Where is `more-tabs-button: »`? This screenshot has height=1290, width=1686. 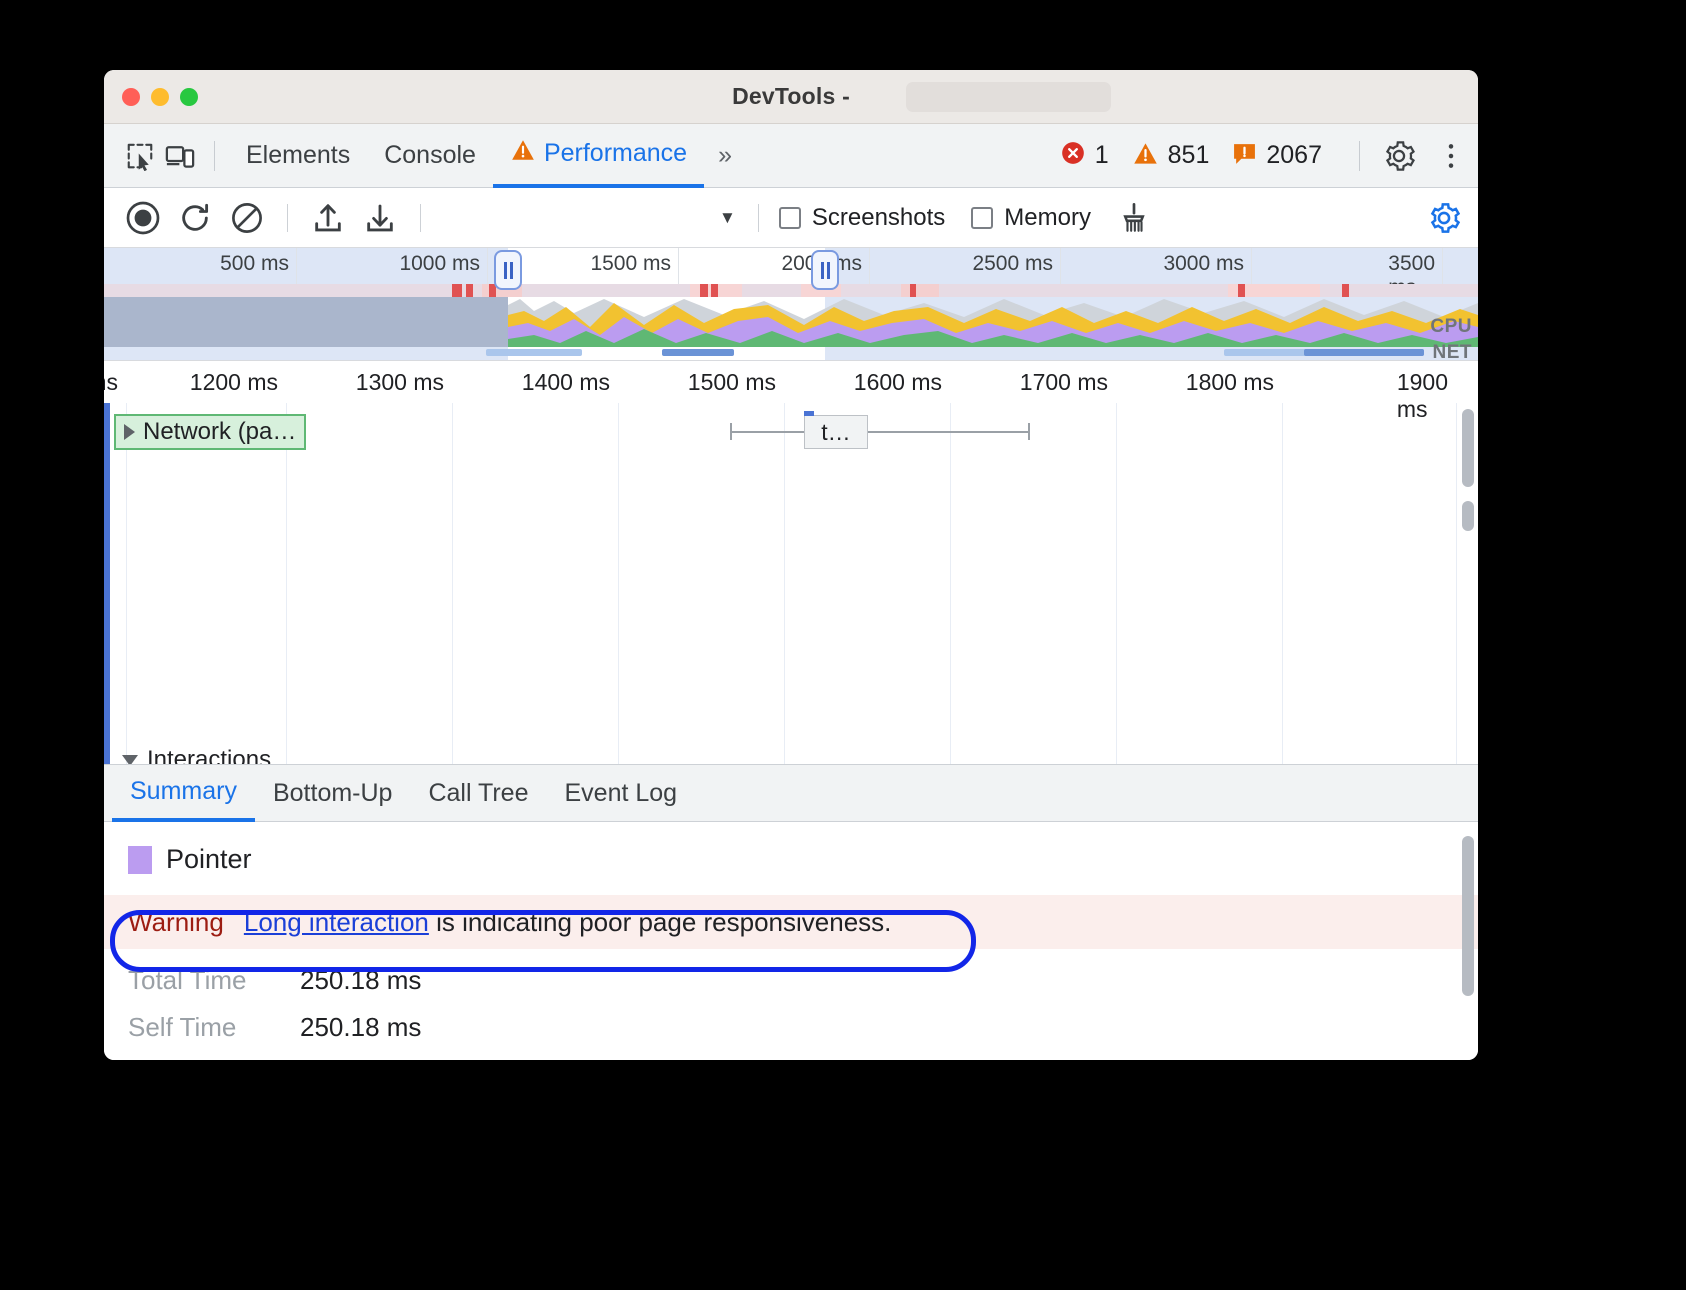
more-tabs-button: » is located at coordinates (725, 155).